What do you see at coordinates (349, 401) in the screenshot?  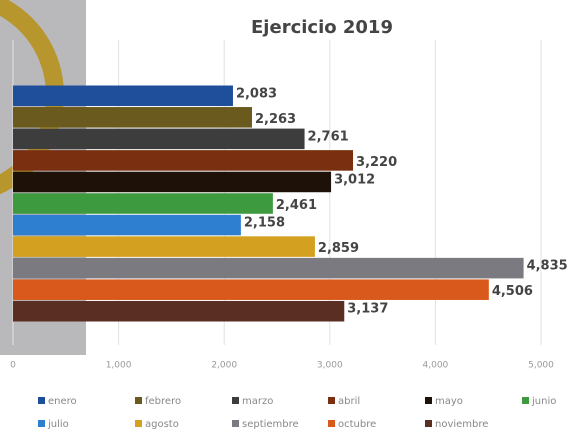 I see `legend-label: abril` at bounding box center [349, 401].